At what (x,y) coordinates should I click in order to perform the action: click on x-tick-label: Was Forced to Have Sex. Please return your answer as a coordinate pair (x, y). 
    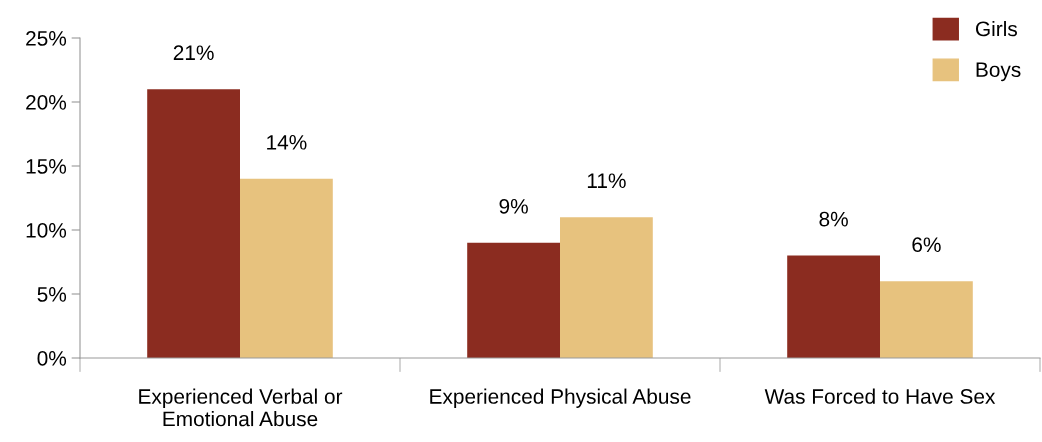
    Looking at the image, I should click on (880, 396).